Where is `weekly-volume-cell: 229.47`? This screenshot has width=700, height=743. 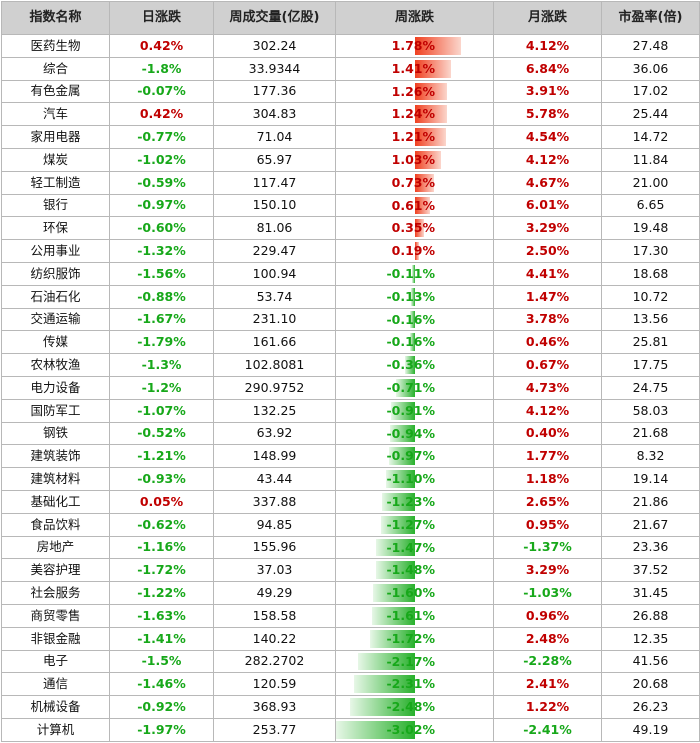 weekly-volume-cell: 229.47 is located at coordinates (274, 251).